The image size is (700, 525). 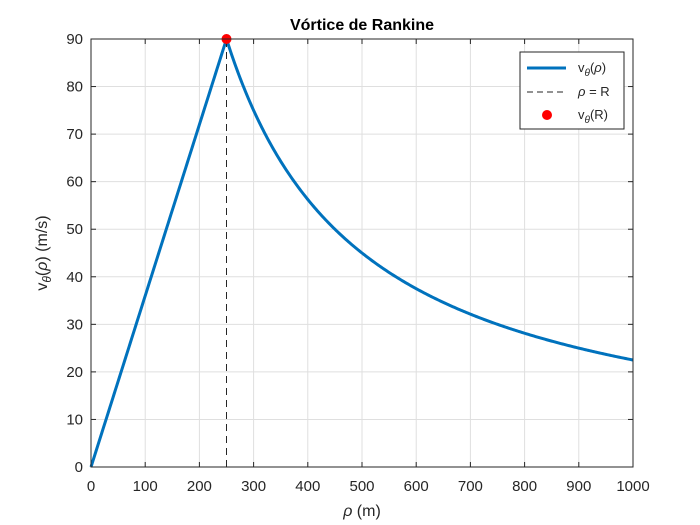 I want to click on x-tick-label: 600, so click(x=416, y=486).